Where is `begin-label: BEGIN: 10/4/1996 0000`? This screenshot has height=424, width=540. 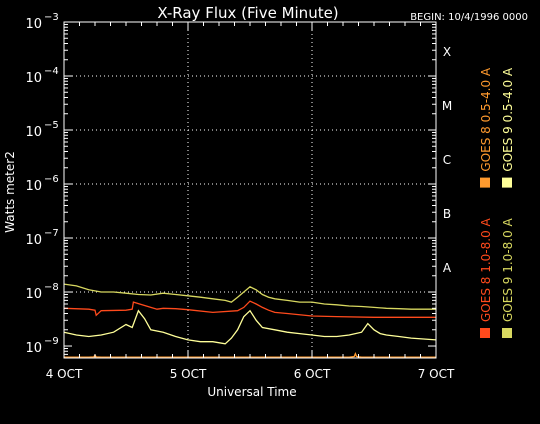 begin-label: BEGIN: 10/4/1996 0000 is located at coordinates (469, 17).